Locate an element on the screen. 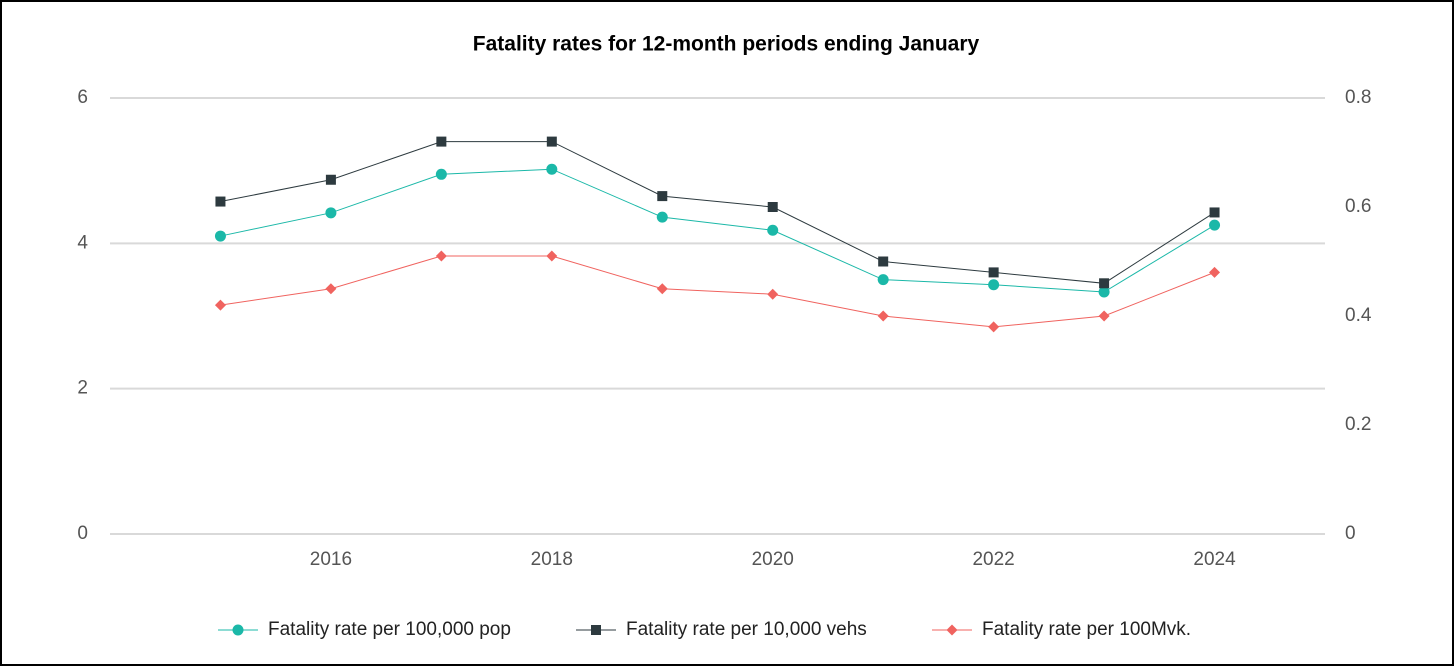 This screenshot has height=666, width=1454. x-tick-label: 2022 is located at coordinates (993, 559).